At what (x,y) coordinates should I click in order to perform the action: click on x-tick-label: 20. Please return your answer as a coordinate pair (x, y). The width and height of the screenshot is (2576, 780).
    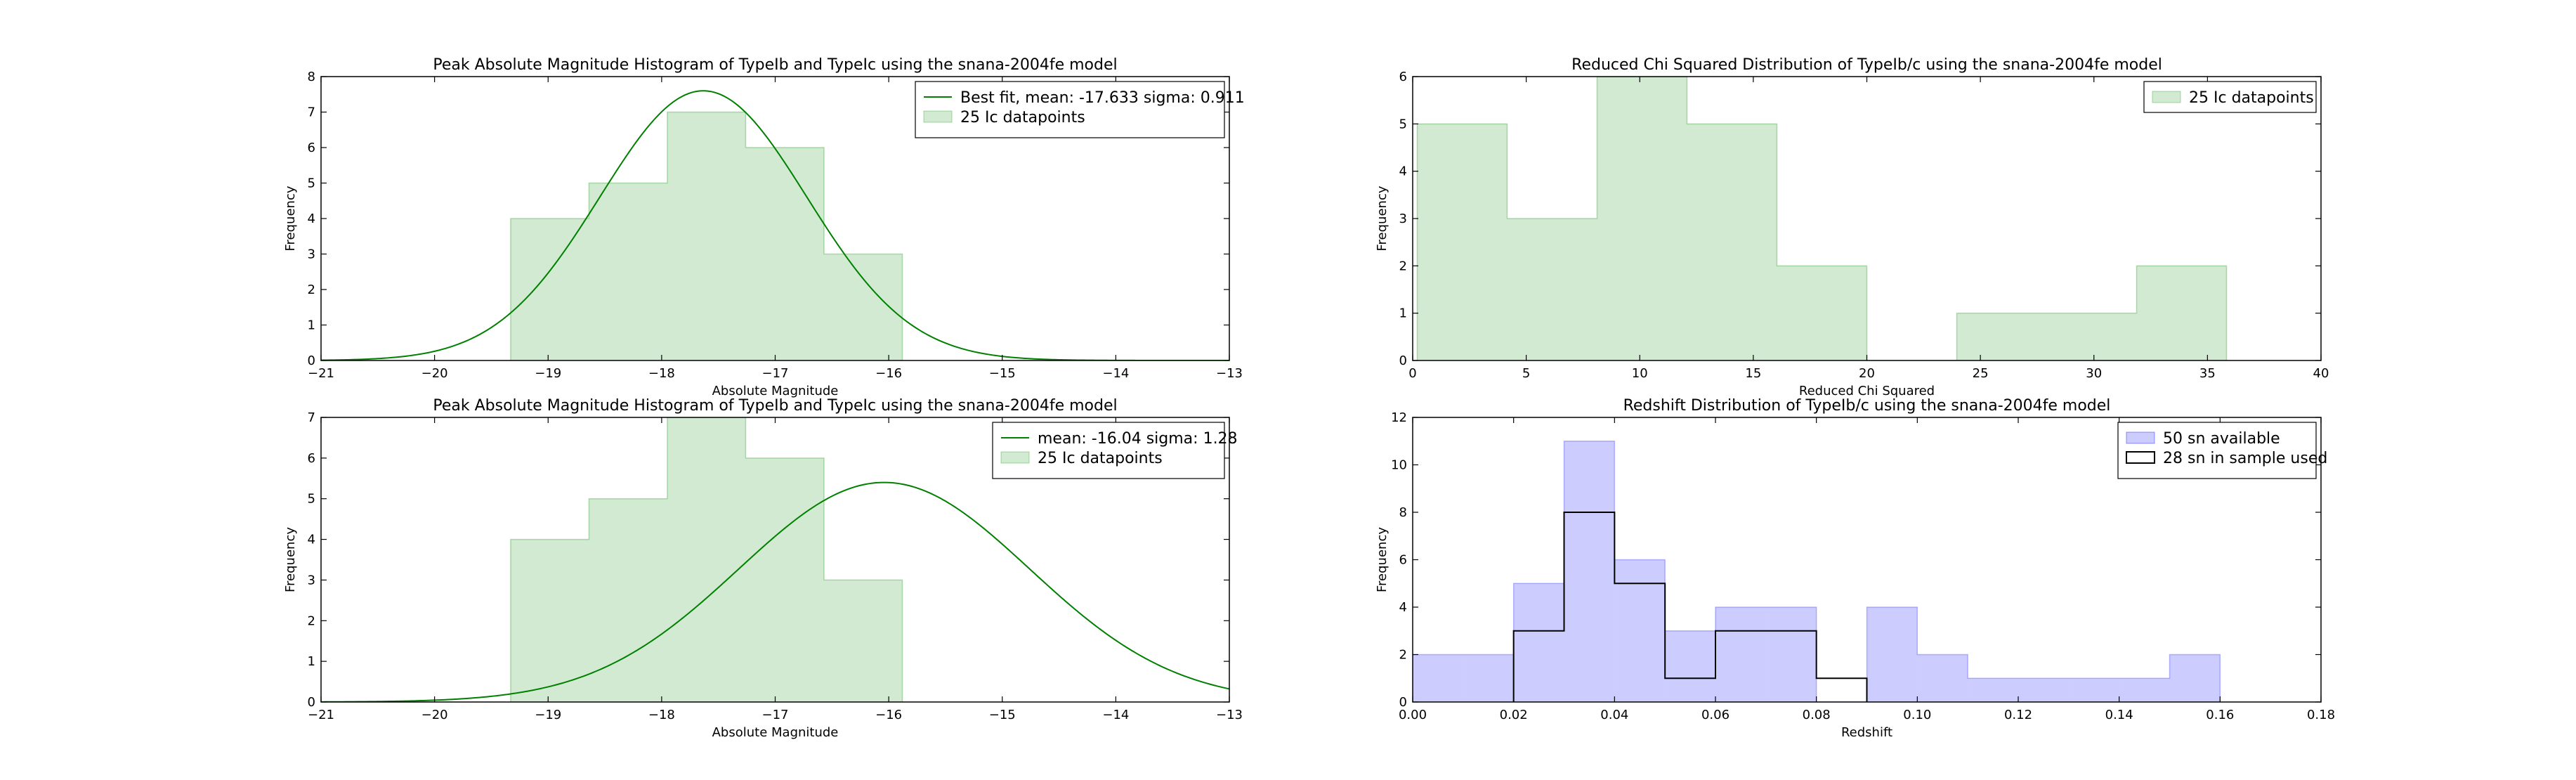
    Looking at the image, I should click on (1867, 374).